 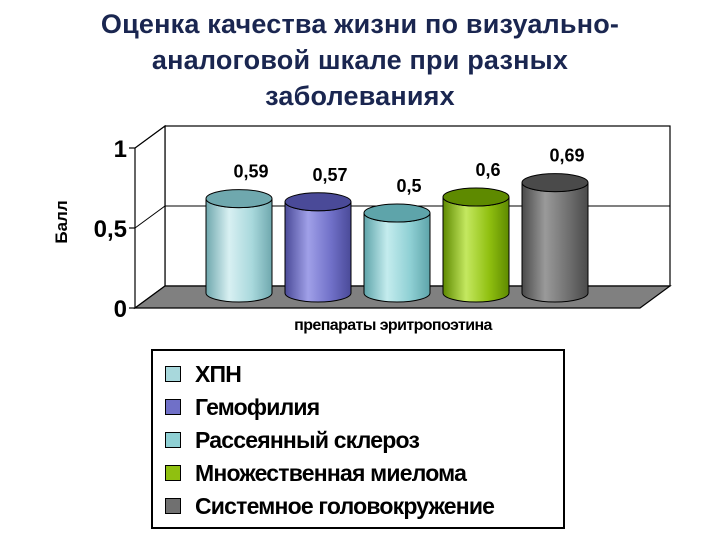 I want to click on chart-title-line-2: аналоговой шкале при разных, so click(x=360, y=60).